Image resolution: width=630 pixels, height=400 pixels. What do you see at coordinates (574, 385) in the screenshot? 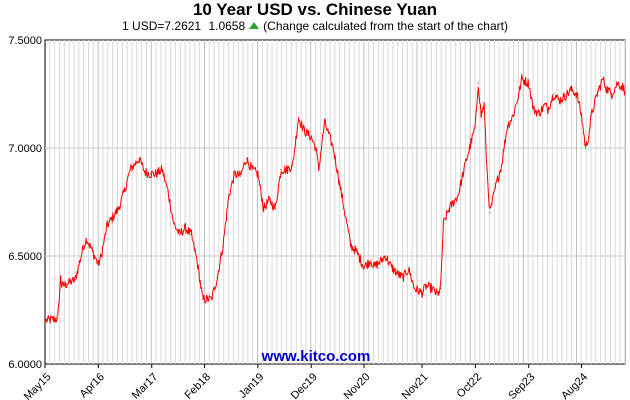
I see `x-tick-label: Aug24` at bounding box center [574, 385].